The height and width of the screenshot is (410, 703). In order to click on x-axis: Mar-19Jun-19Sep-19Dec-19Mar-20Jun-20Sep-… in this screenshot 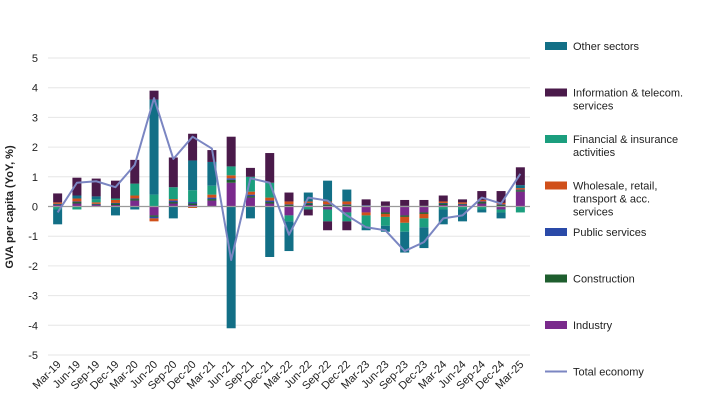, I will do `click(279, 376)`.